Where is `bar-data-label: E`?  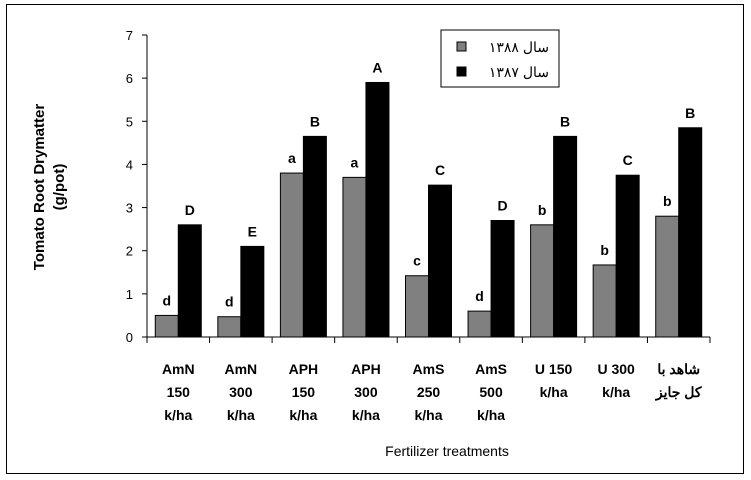 bar-data-label: E is located at coordinates (252, 231).